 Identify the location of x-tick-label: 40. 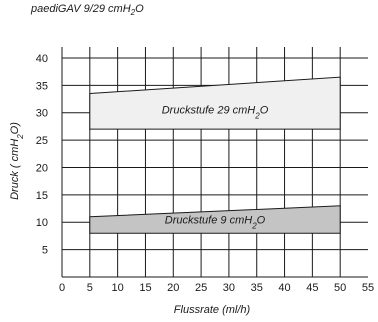
(284, 288).